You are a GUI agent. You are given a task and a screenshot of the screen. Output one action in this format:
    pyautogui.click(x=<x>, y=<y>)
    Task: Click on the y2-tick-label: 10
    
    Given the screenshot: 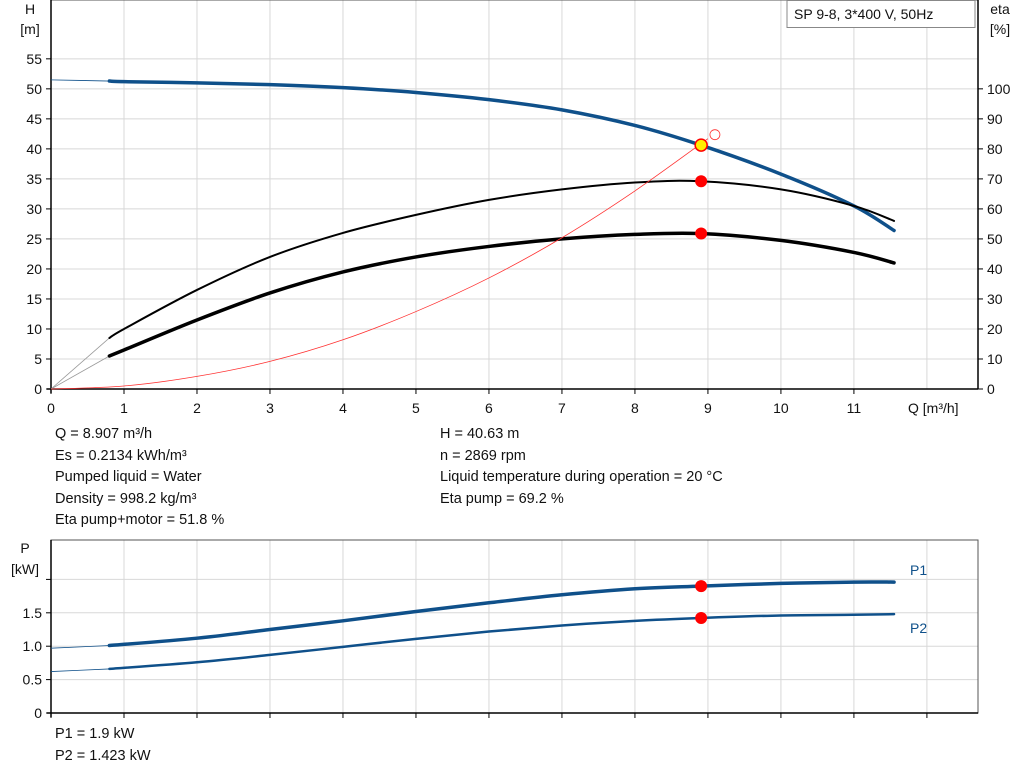 What is the action you would take?
    pyautogui.click(x=995, y=359)
    